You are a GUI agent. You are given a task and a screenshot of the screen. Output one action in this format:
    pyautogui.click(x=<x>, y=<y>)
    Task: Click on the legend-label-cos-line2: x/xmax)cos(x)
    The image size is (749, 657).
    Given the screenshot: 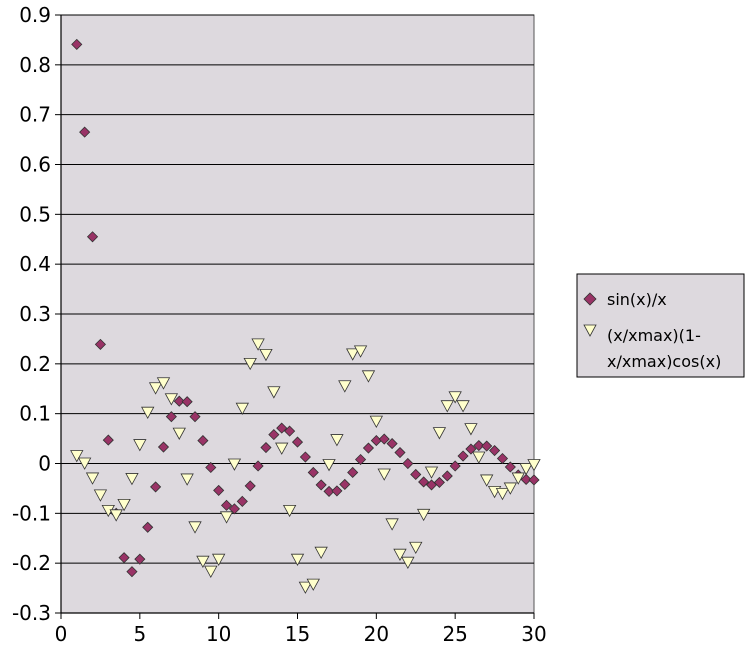 What is the action you would take?
    pyautogui.click(x=664, y=361)
    